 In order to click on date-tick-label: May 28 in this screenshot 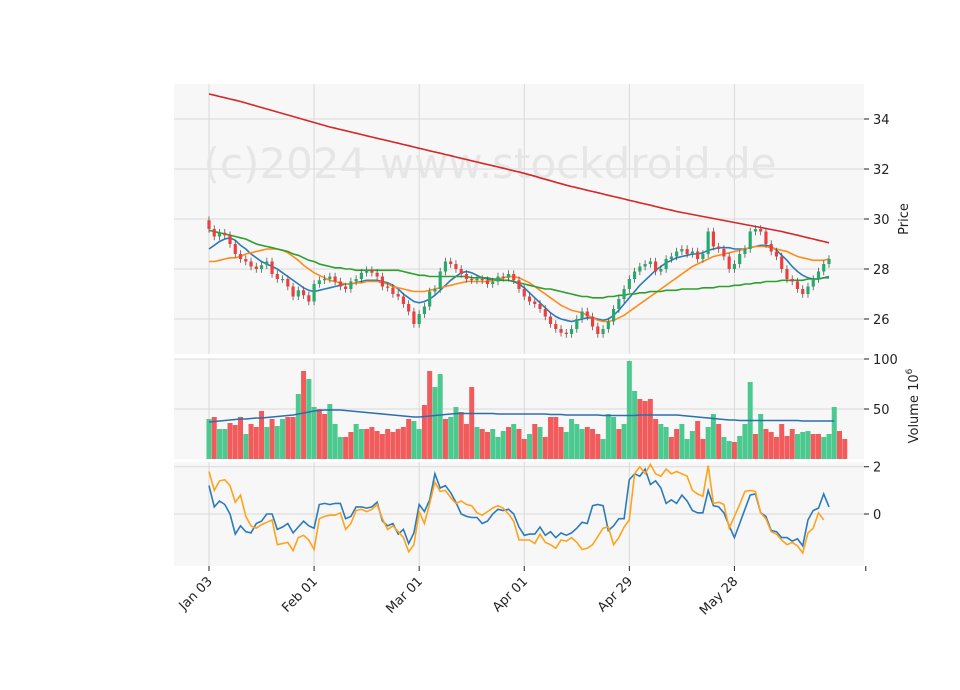, I will do `click(719, 596)`.